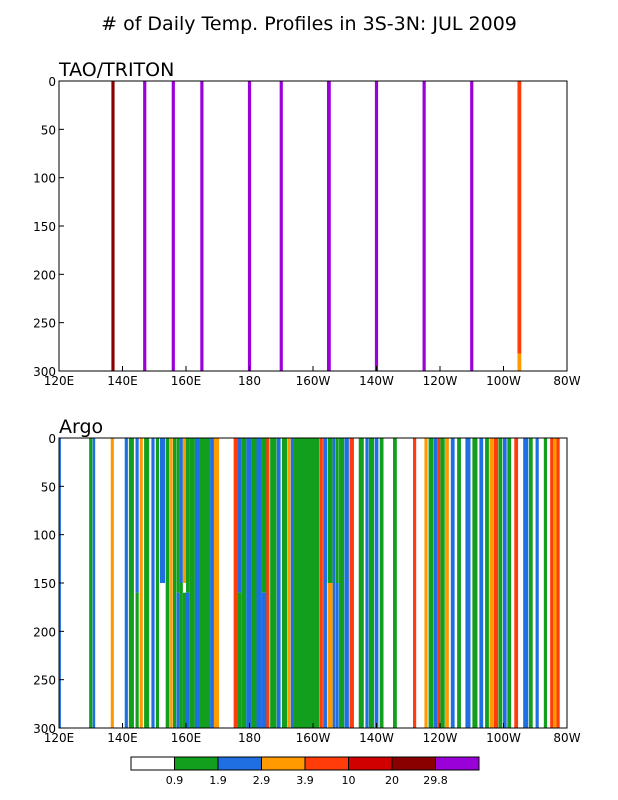  I want to click on panel-title-tao-triton: TAO/TRITON, so click(116, 70).